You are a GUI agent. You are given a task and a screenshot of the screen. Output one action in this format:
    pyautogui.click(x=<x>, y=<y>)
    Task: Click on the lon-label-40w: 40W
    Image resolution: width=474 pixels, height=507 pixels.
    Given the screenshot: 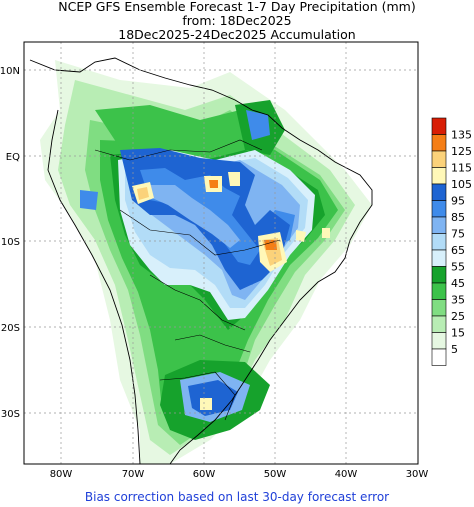 What is the action you would take?
    pyautogui.click(x=346, y=474)
    